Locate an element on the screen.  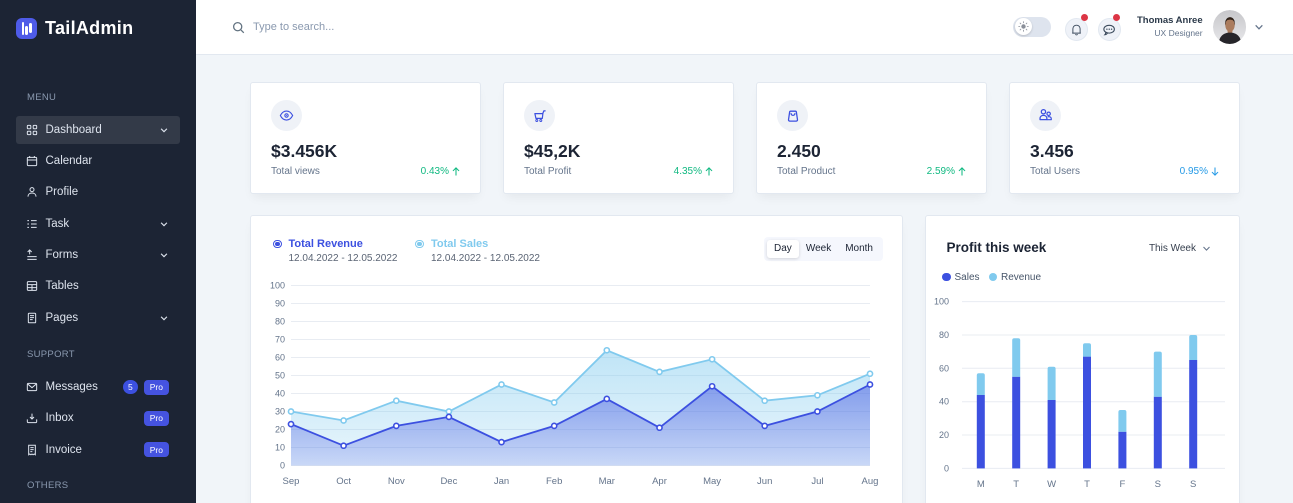
svg-text: 90 is located at coordinates (280, 304).